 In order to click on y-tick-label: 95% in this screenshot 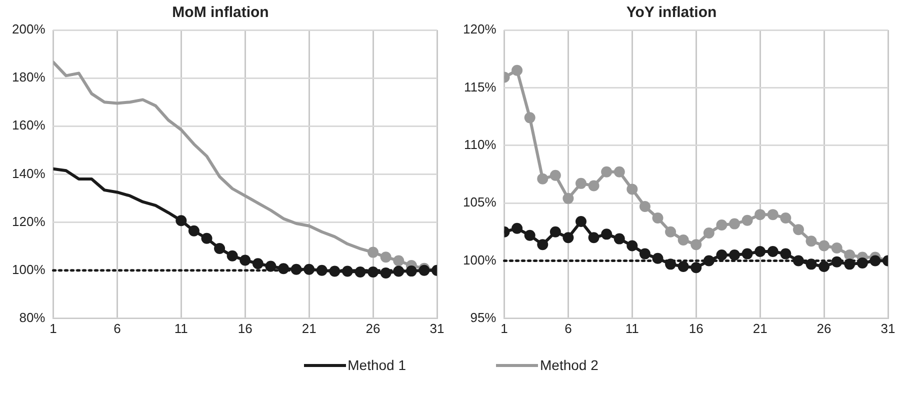, I will do `click(483, 317)`.